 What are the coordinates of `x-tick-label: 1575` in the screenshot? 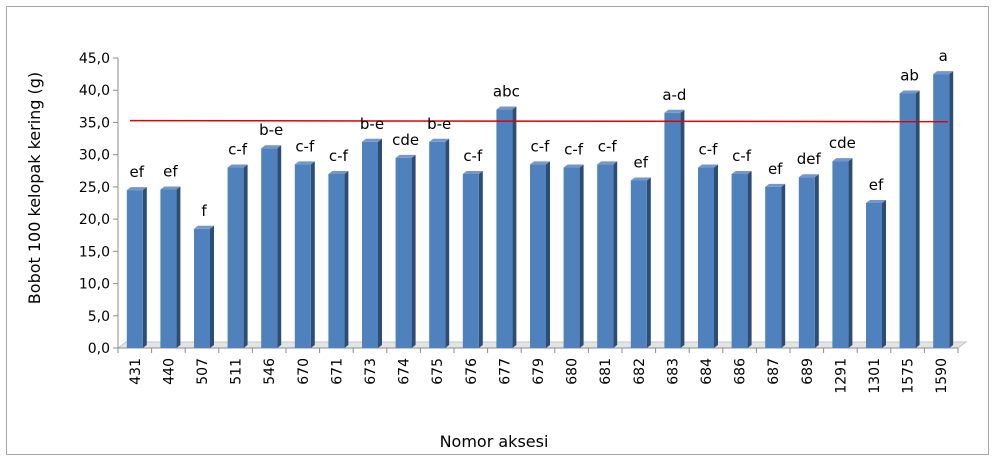 It's located at (909, 376).